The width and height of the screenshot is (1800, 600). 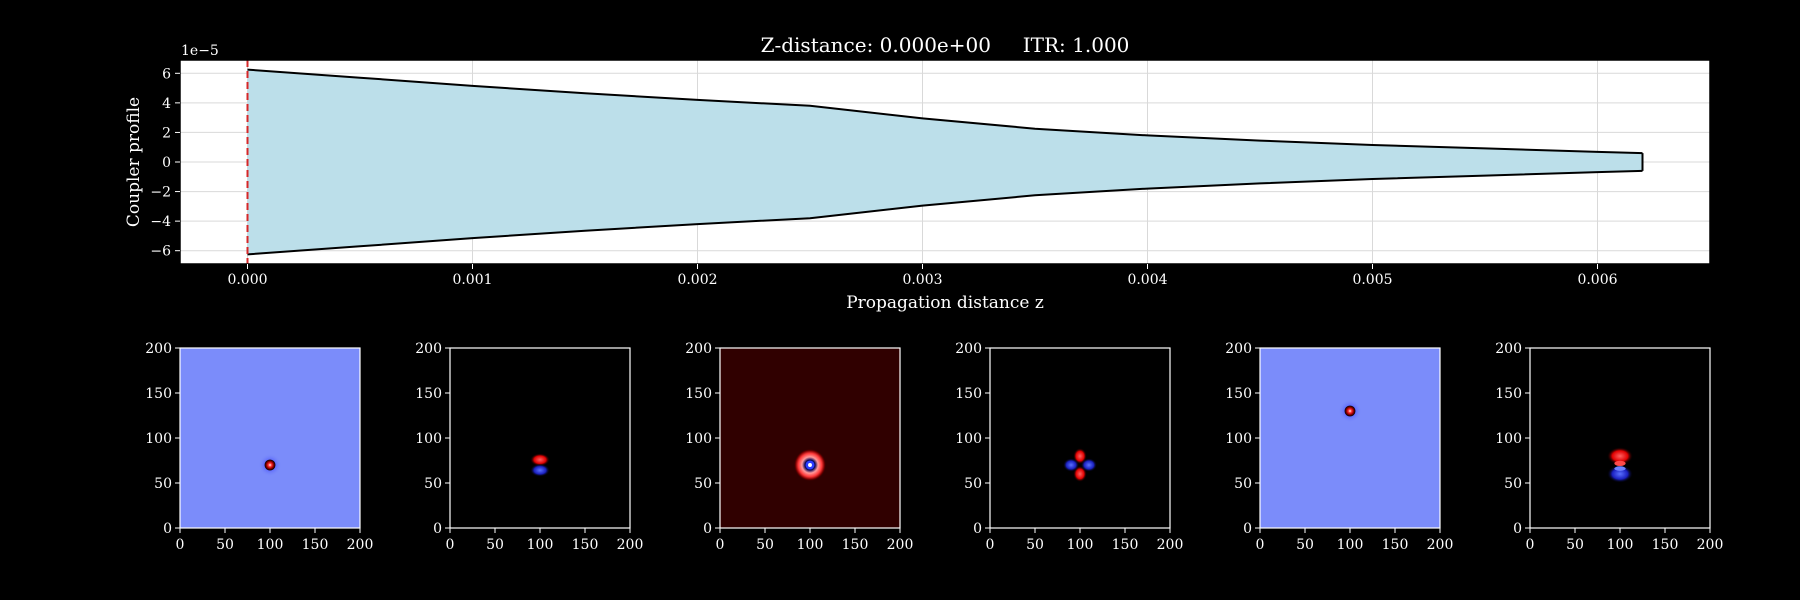 What do you see at coordinates (160, 252) in the screenshot?
I see `y-tick-label: −6` at bounding box center [160, 252].